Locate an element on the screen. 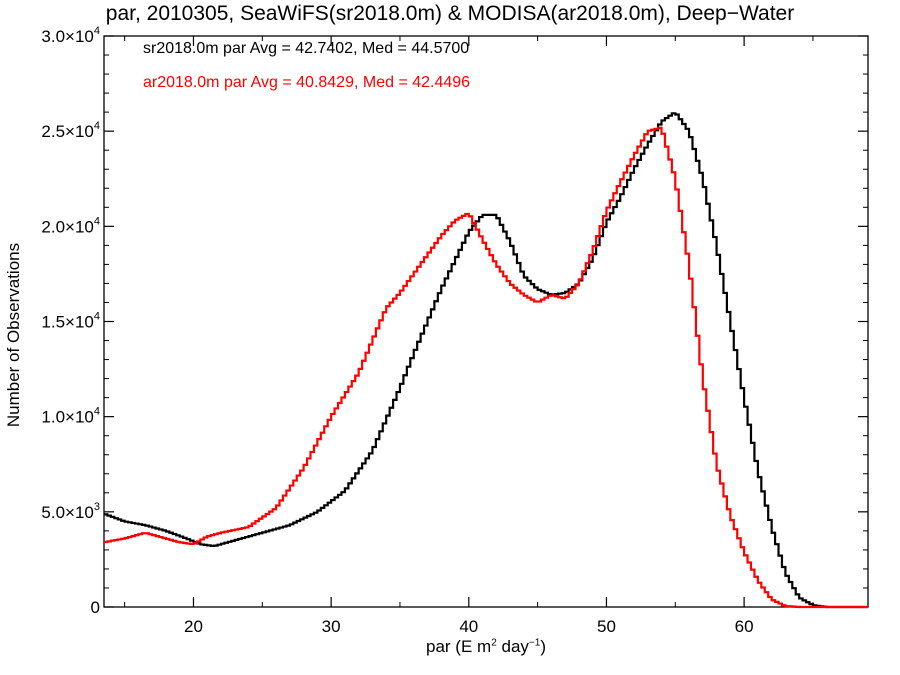 The height and width of the screenshot is (675, 900). y-tick-label-10000: 1.0×10⁴ is located at coordinates (70, 416).